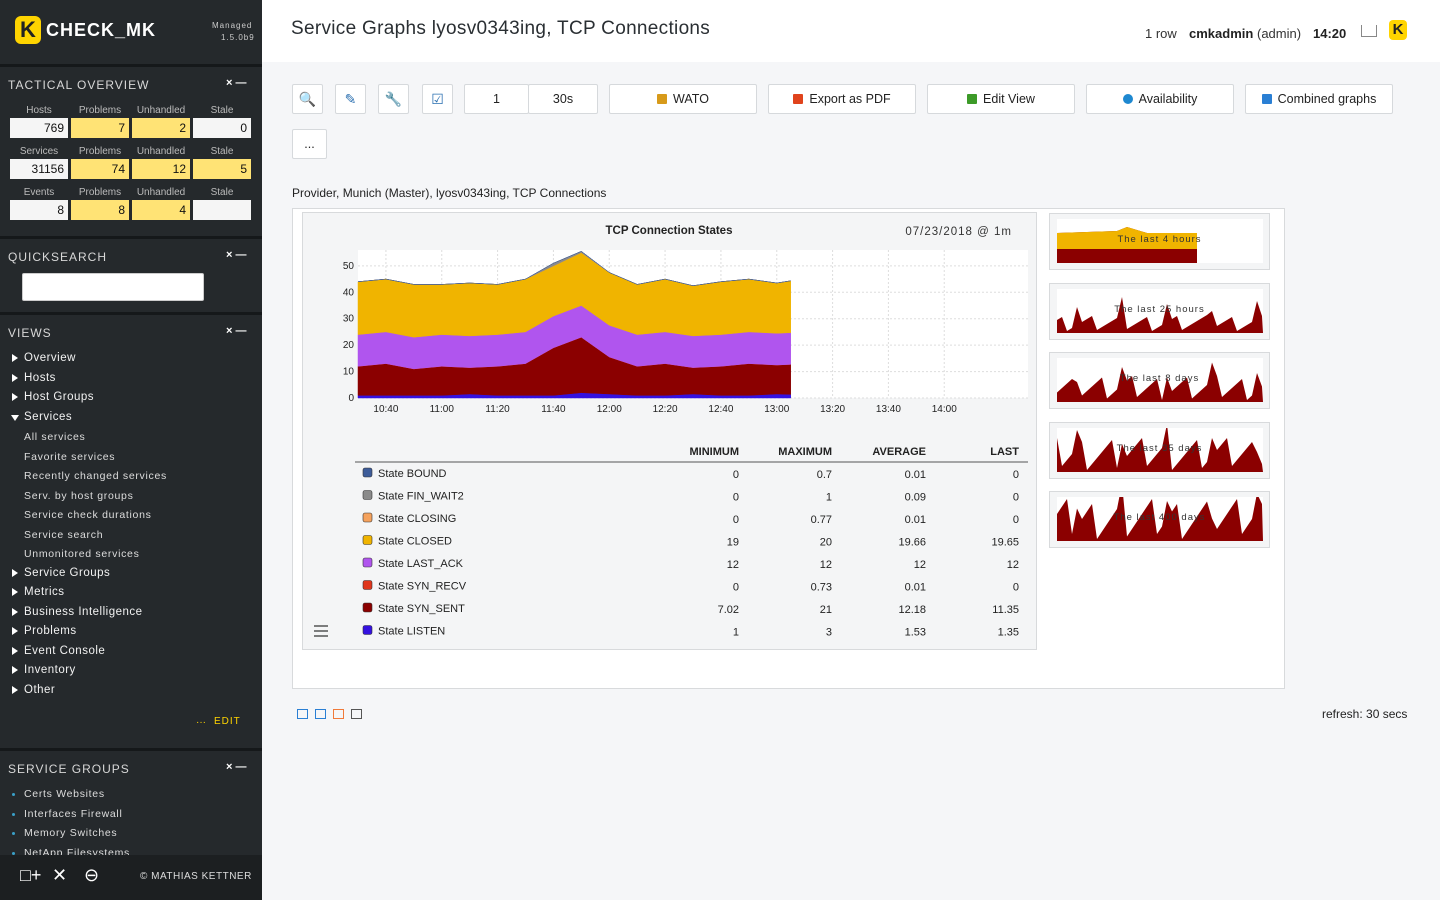 The image size is (1440, 900). Describe the element at coordinates (1159, 311) in the screenshot. I see `thumbnail: The last 25 hours` at that location.